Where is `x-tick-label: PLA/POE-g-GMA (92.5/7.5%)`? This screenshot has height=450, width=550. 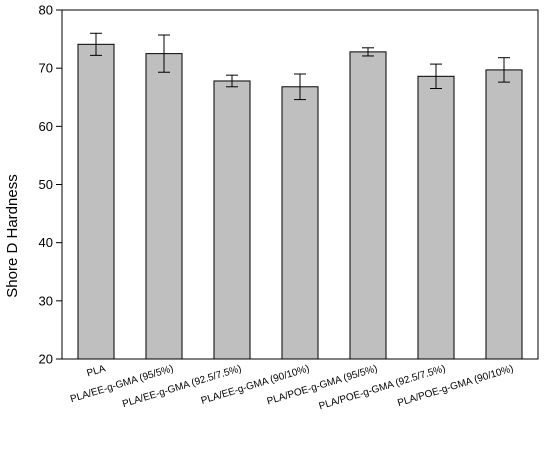
x-tick-label: PLA/POE-g-GMA (92.5/7.5%) is located at coordinates (382, 387).